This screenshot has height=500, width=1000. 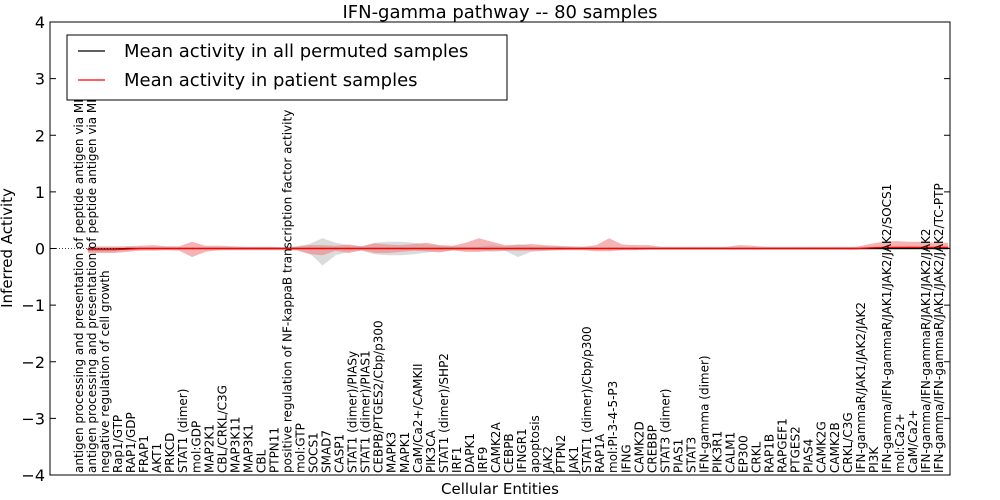 I want to click on x-tick-label: IFN-gammaR/JAK1/JAK2/JAK2, so click(x=861, y=387).